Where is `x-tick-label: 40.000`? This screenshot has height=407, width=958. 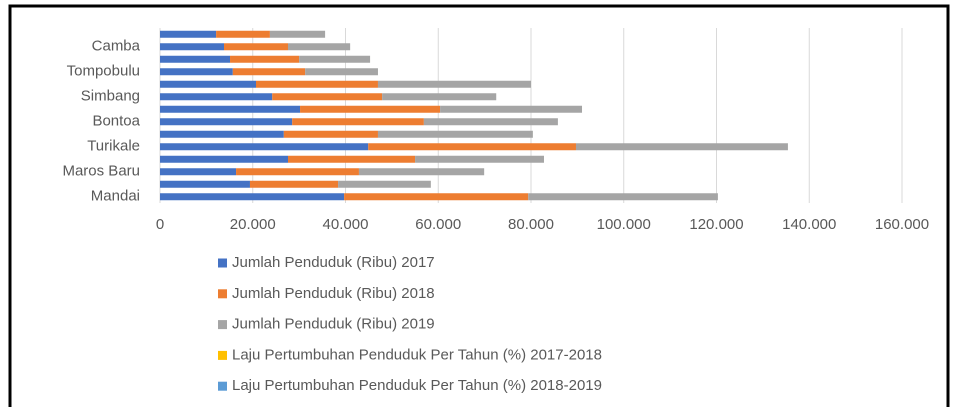 x-tick-label: 40.000 is located at coordinates (346, 224).